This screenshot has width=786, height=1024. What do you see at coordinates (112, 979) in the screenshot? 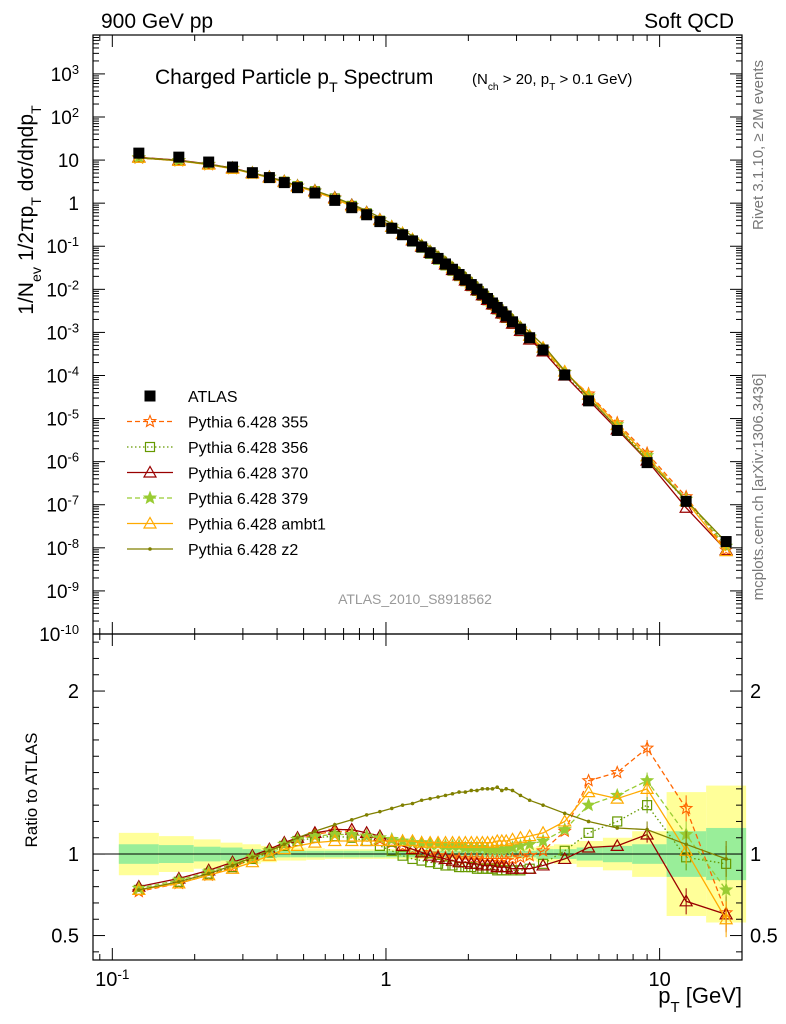
I see `x-tick-label-0: 10-1` at bounding box center [112, 979].